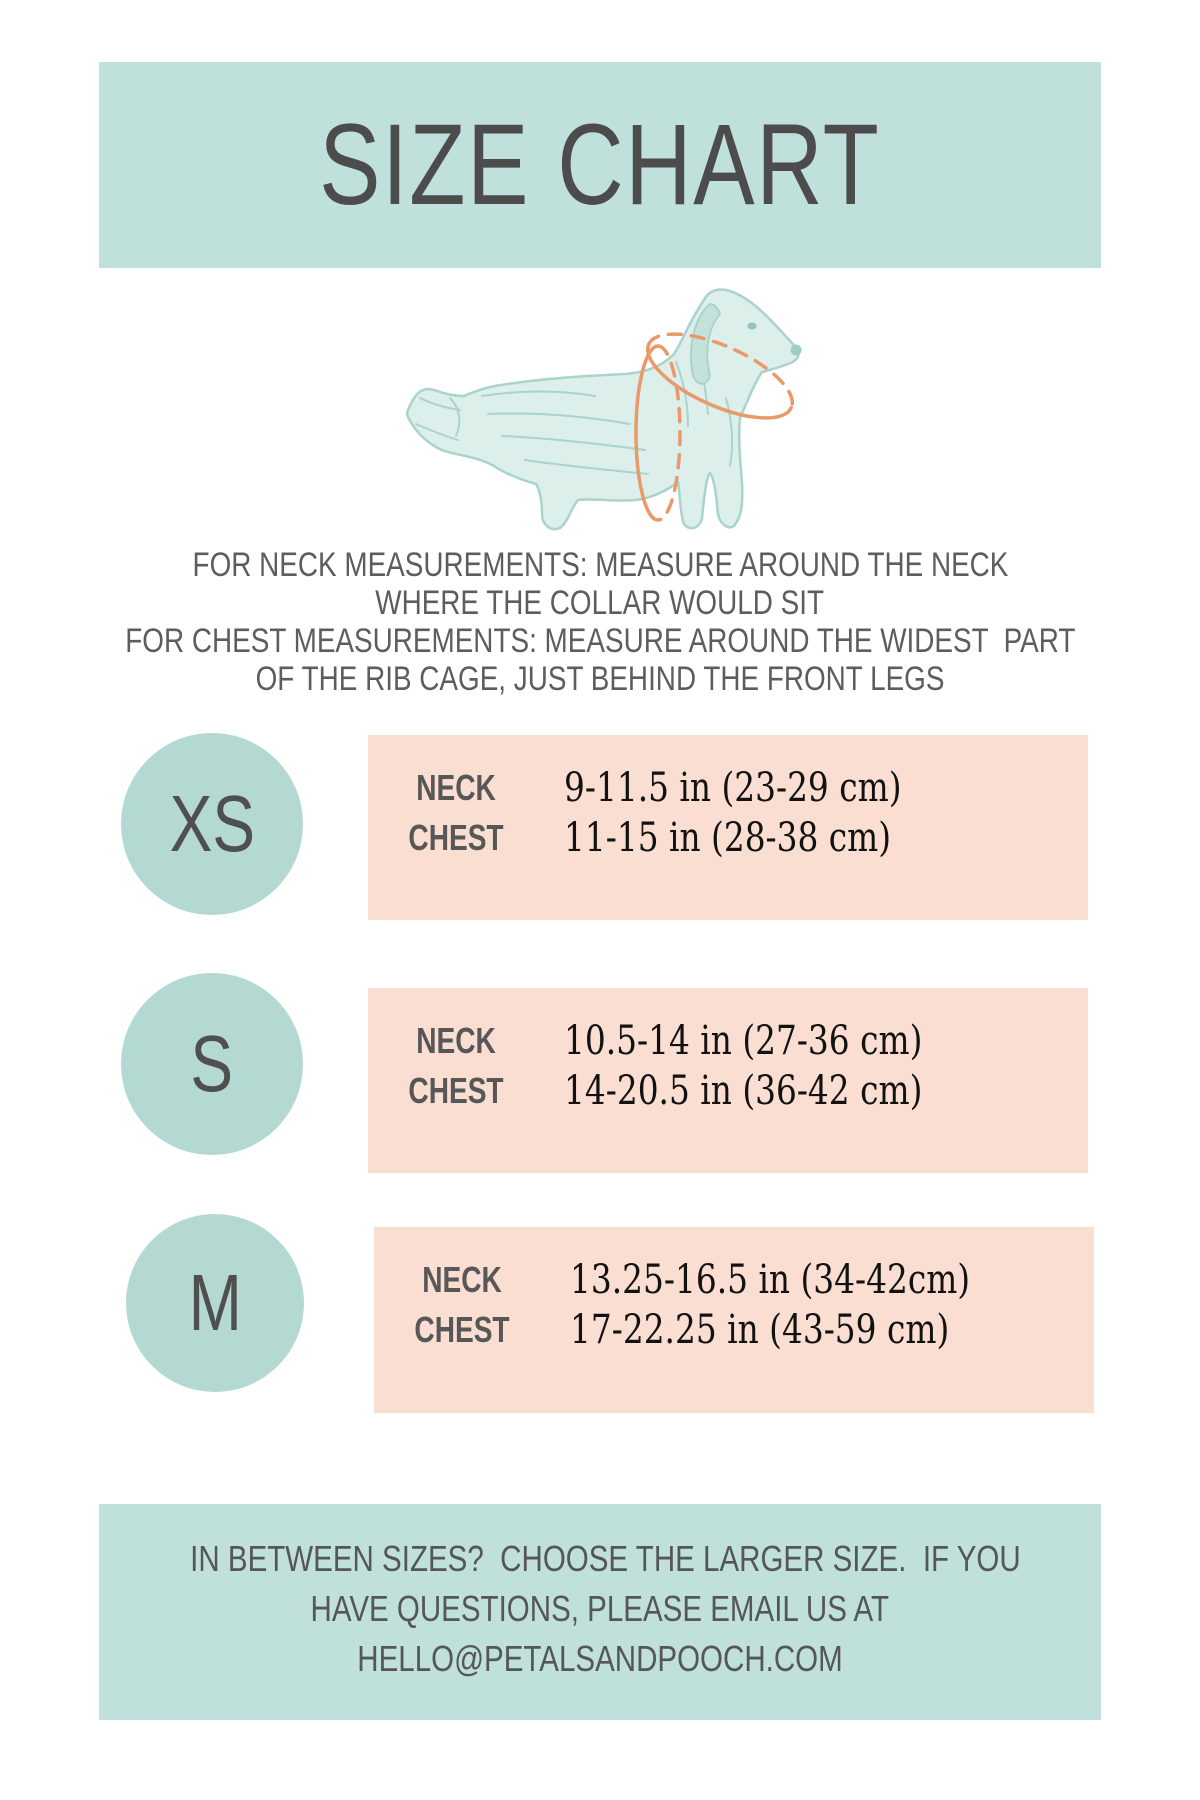  What do you see at coordinates (600, 1658) in the screenshot?
I see `footer-email: HELLO@PETALSANDPOOCH.COM` at bounding box center [600, 1658].